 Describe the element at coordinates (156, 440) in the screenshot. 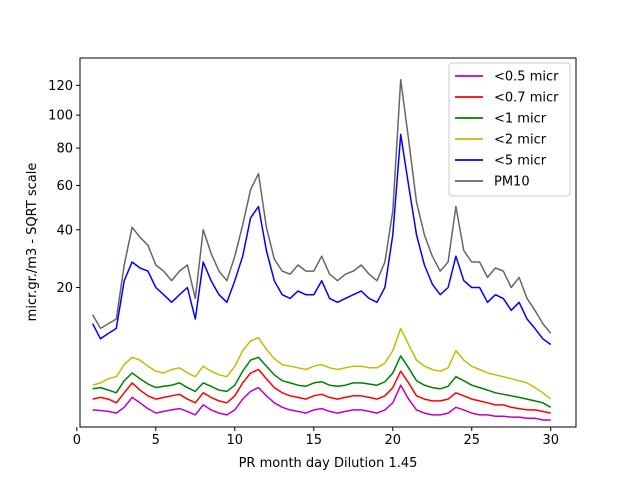

I see `x-tick-label: 5` at that location.